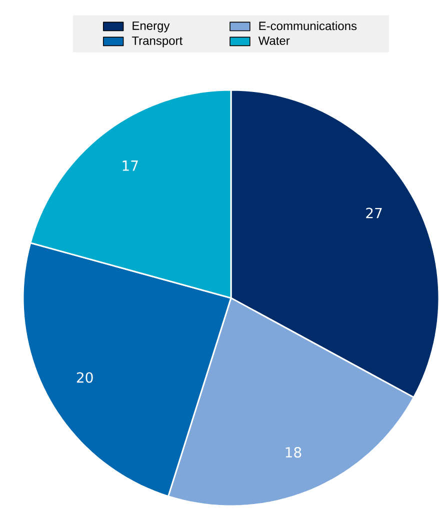 The image size is (439, 511). I want to click on legend-label: Water, so click(274, 40).